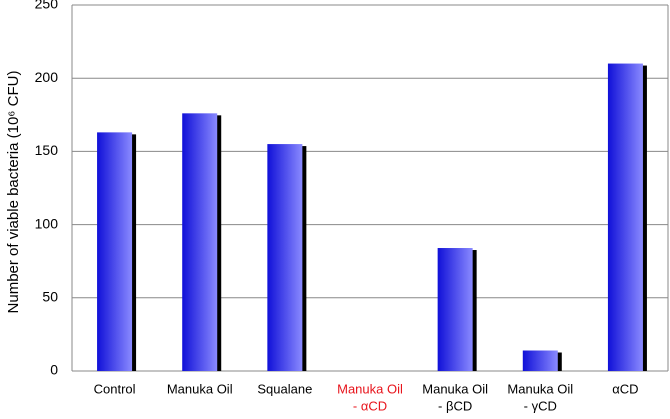 The height and width of the screenshot is (419, 670). I want to click on y-tick-label: 150, so click(47, 150).